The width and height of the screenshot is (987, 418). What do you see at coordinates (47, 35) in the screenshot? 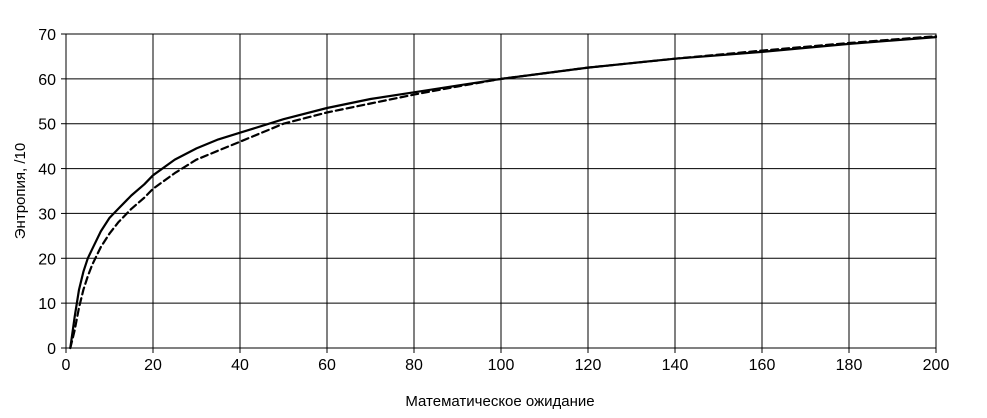
I see `y-tick-label: 70` at bounding box center [47, 35].